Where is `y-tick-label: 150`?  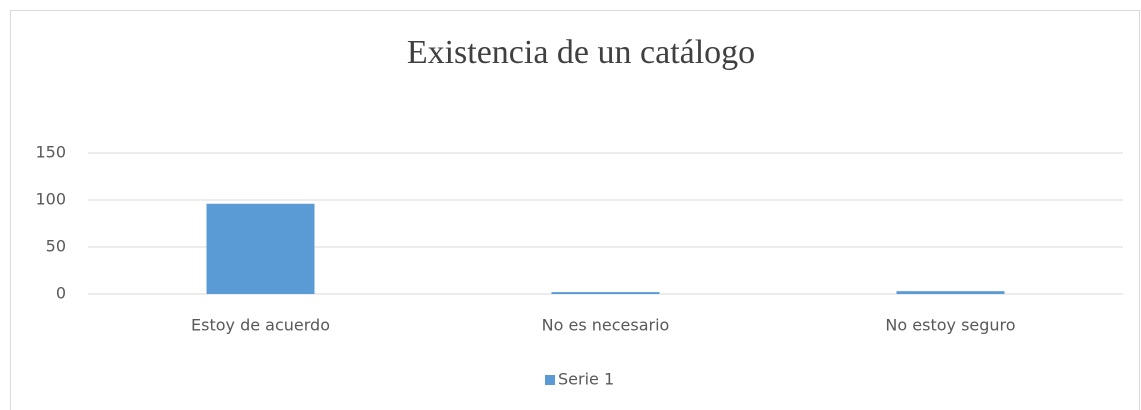
y-tick-label: 150 is located at coordinates (50, 152).